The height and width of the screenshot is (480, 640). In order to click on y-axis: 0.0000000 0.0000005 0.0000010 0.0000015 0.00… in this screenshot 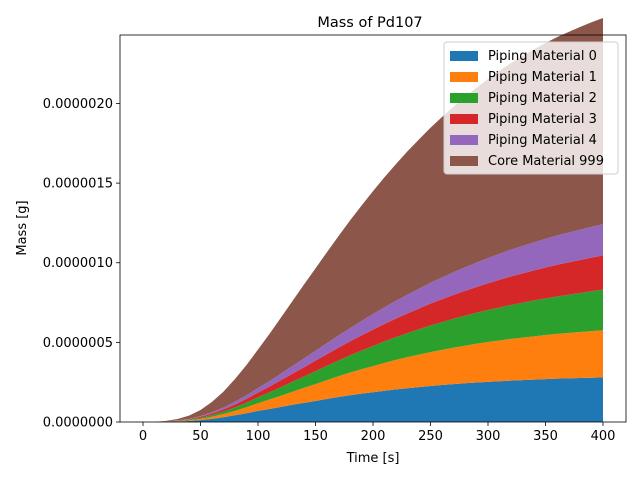, I will do `click(81, 264)`.